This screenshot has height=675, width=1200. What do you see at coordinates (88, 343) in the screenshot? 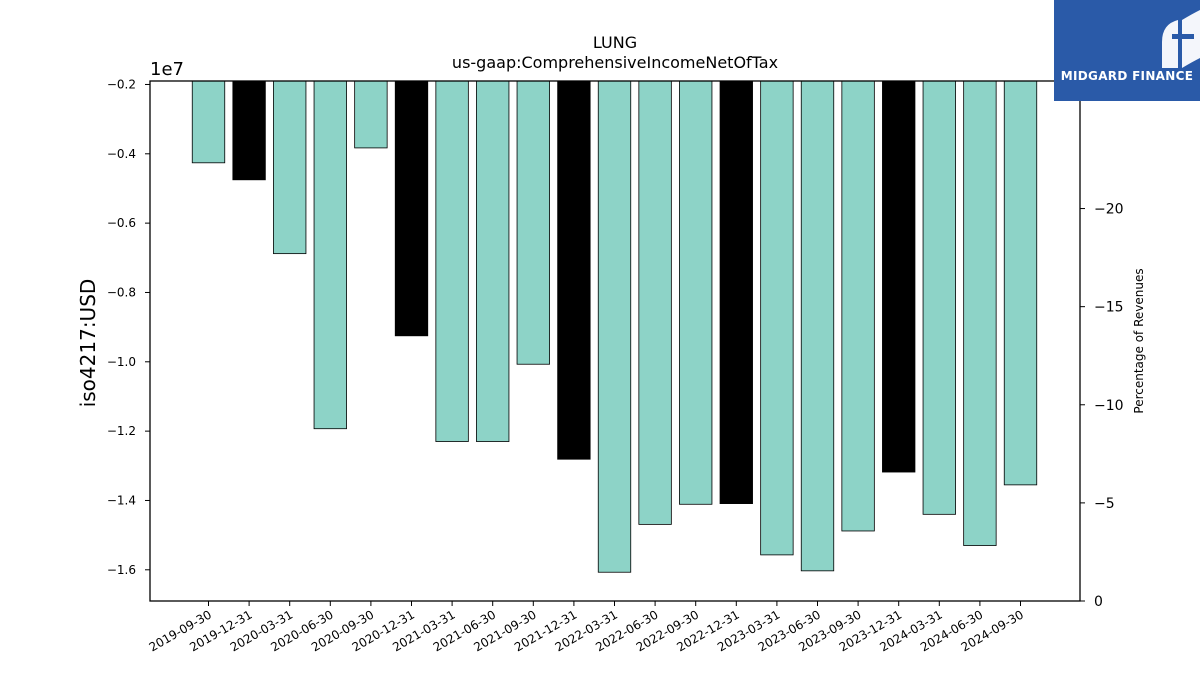
I see `y-axis-label: iso4217:USD` at bounding box center [88, 343].